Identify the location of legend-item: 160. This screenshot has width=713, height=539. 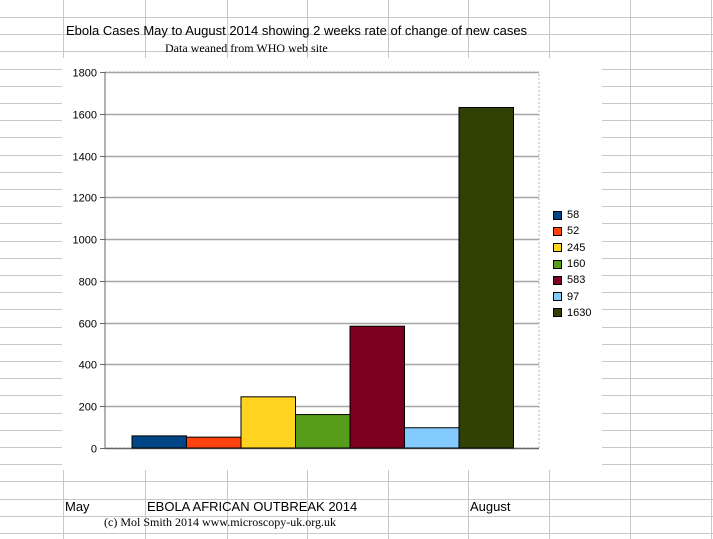
(578, 264).